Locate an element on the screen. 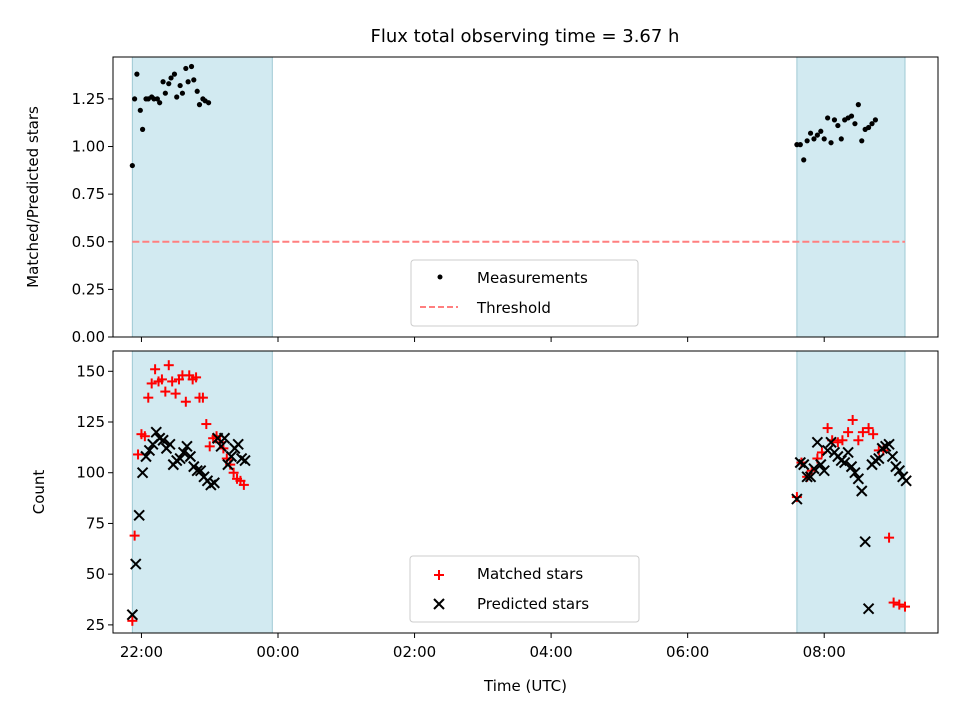 Image resolution: width=960 pixels, height=720 pixels. x-axis-label: Time (UTC) is located at coordinates (525, 686).